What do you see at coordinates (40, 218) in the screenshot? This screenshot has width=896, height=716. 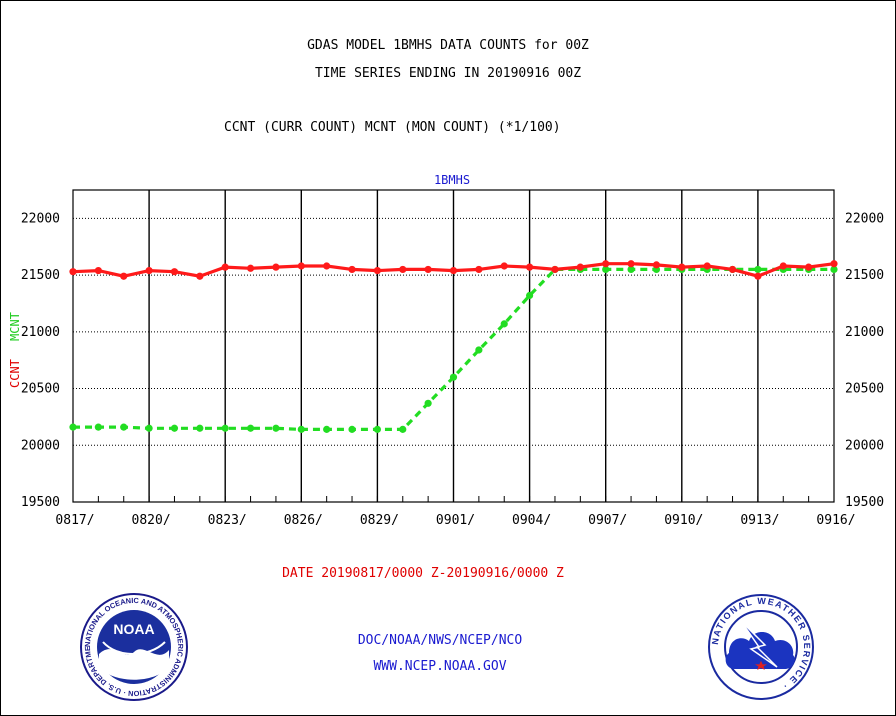 I see `y-tick-label-left: 22000` at bounding box center [40, 218].